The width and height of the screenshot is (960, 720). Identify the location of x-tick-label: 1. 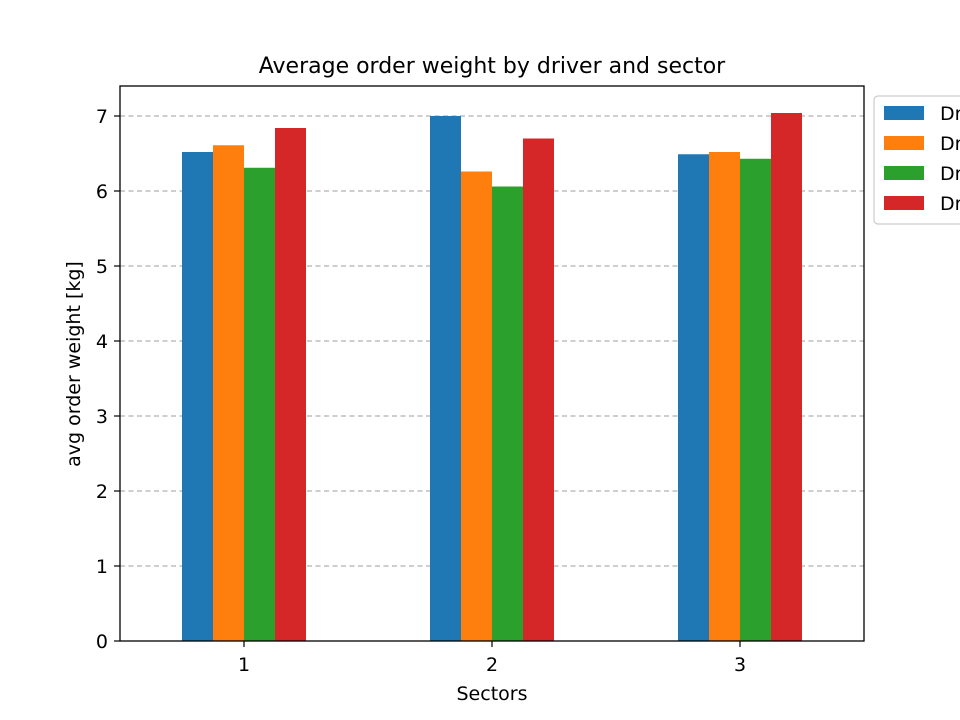
(244, 665).